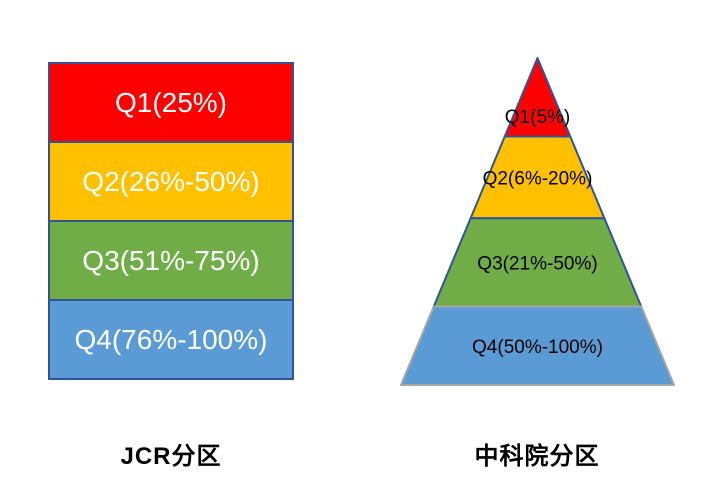 This screenshot has height=502, width=720. Describe the element at coordinates (537, 456) in the screenshot. I see `cas-chart-title: 中科院分区` at that location.